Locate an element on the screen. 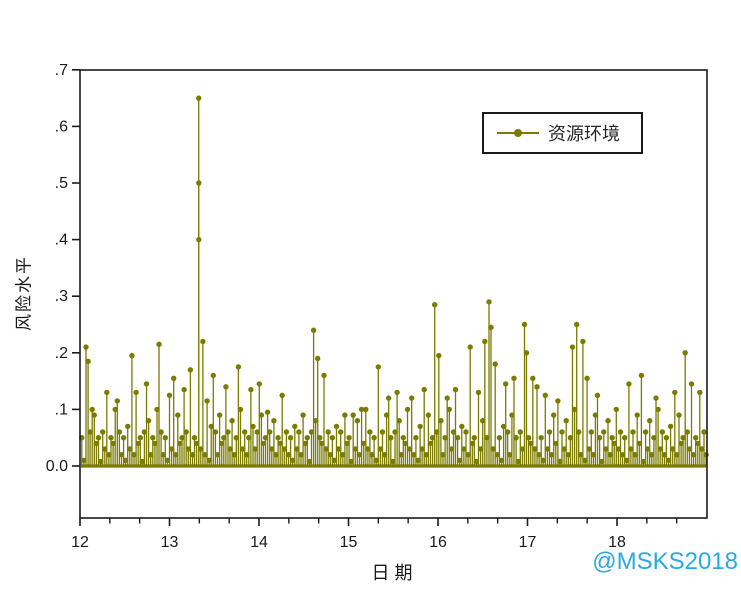 The height and width of the screenshot is (595, 741). svg-text: 12 is located at coordinates (80, 542).